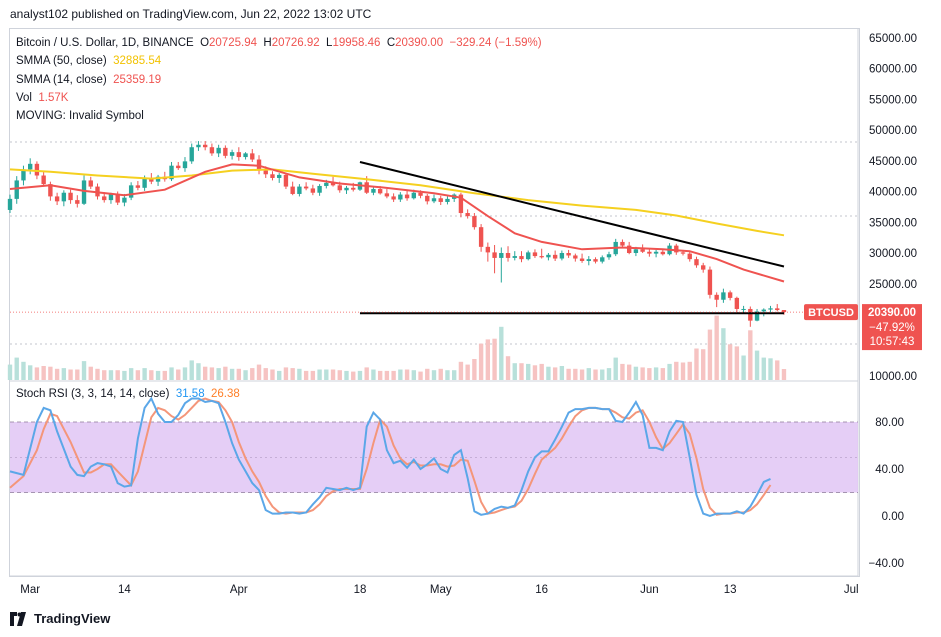  What do you see at coordinates (279, 61) in the screenshot?
I see `legend-sma50-row: SMMA (50, close) 32885.54` at bounding box center [279, 61].